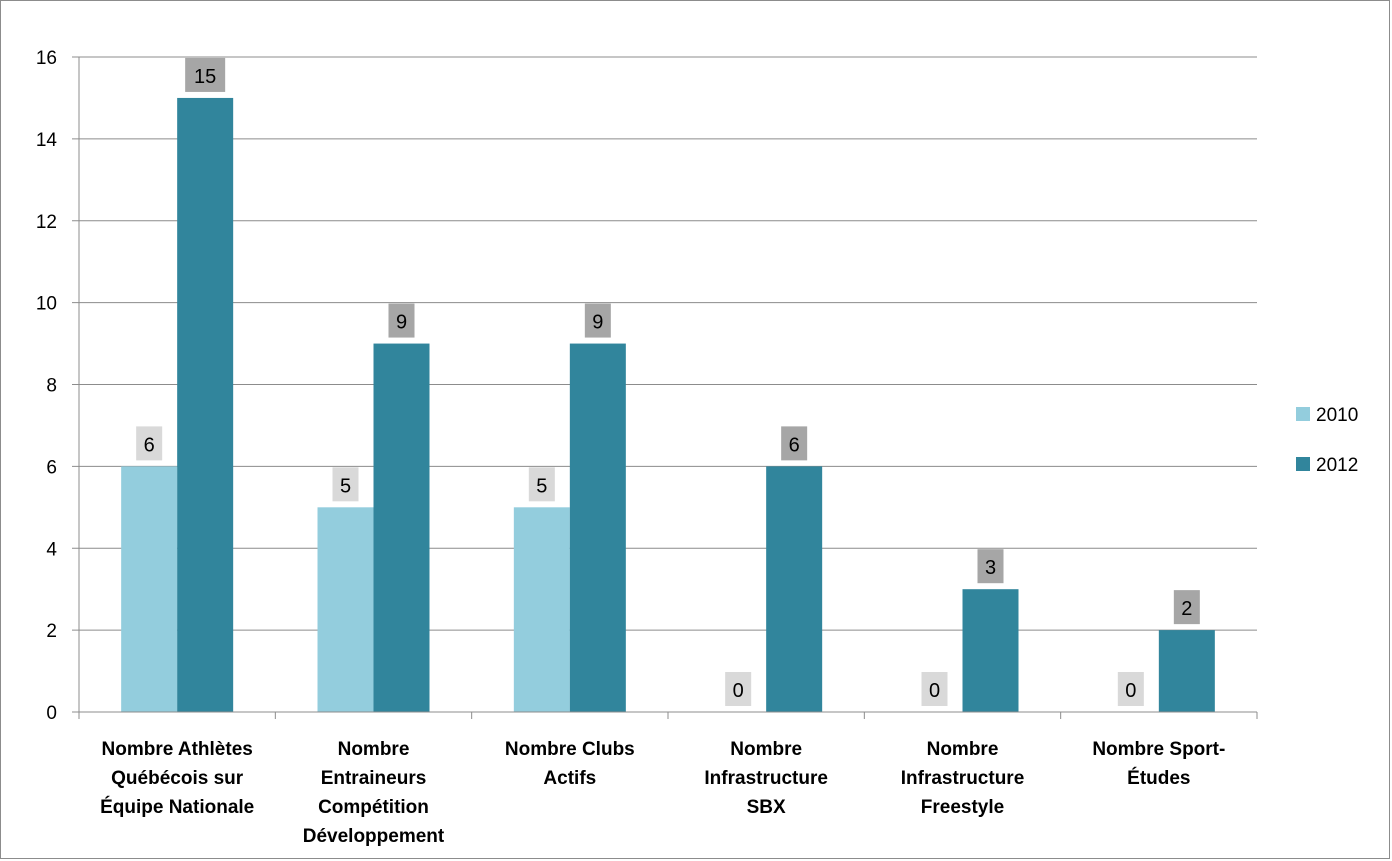  What do you see at coordinates (766, 807) in the screenshot?
I see `x-tick-label: SBX` at bounding box center [766, 807].